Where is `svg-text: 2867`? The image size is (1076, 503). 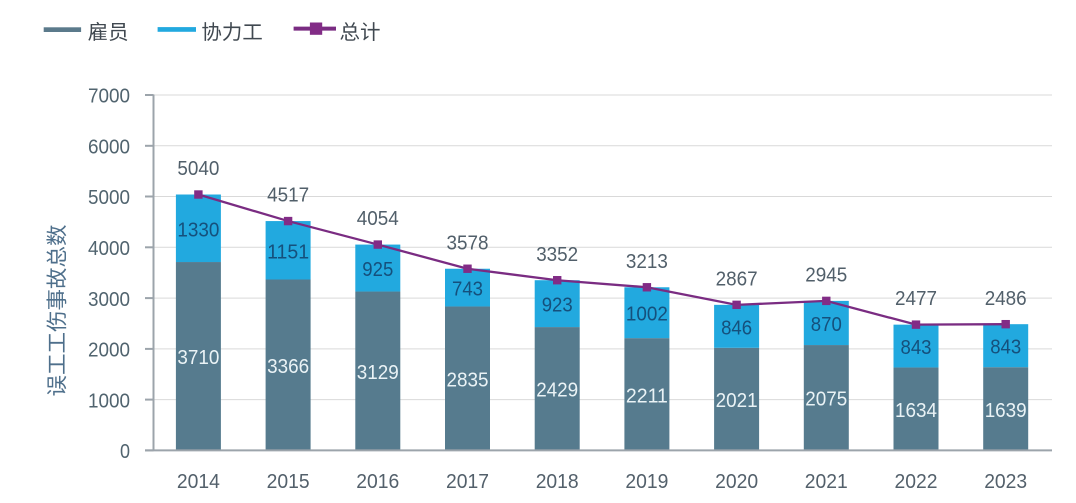 svg-text: 2867 is located at coordinates (737, 279).